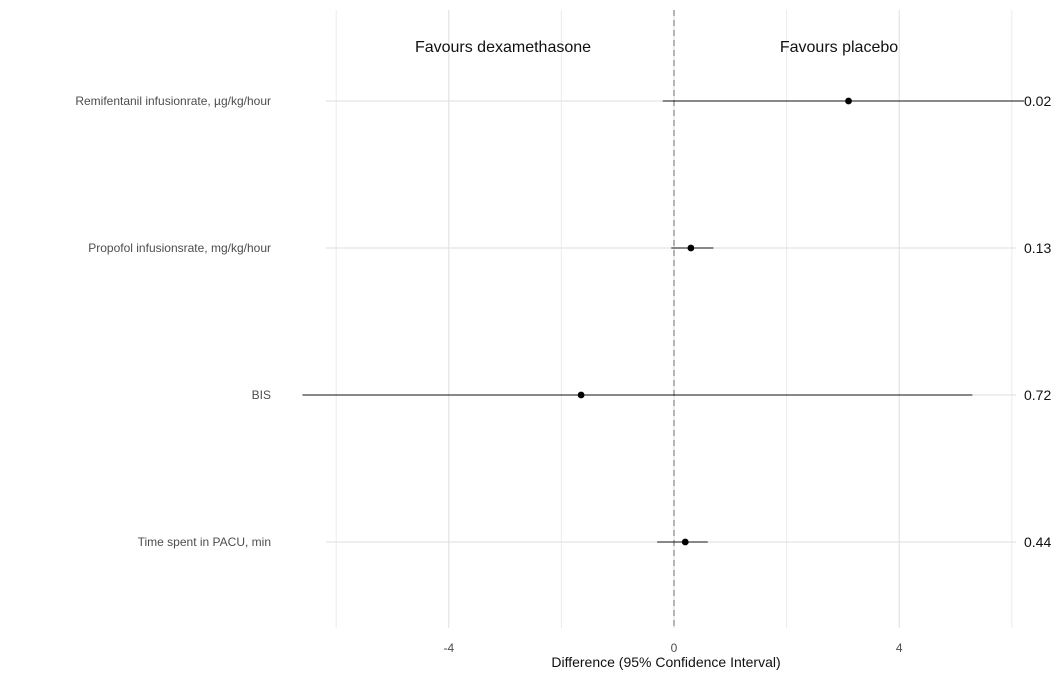  Describe the element at coordinates (179, 248) in the screenshot. I see `row-label: Propofol infusionsrate, mg/kg/hour` at that location.